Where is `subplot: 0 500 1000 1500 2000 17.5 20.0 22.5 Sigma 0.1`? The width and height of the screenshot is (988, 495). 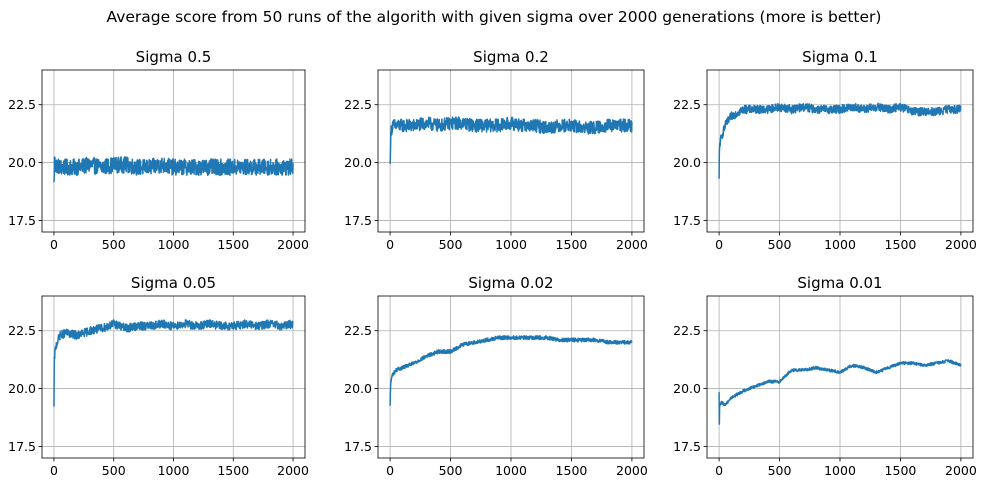 subplot: 0 500 1000 1500 2000 17.5 20.0 22.5 Sigma 0.1 is located at coordinates (825, 150).